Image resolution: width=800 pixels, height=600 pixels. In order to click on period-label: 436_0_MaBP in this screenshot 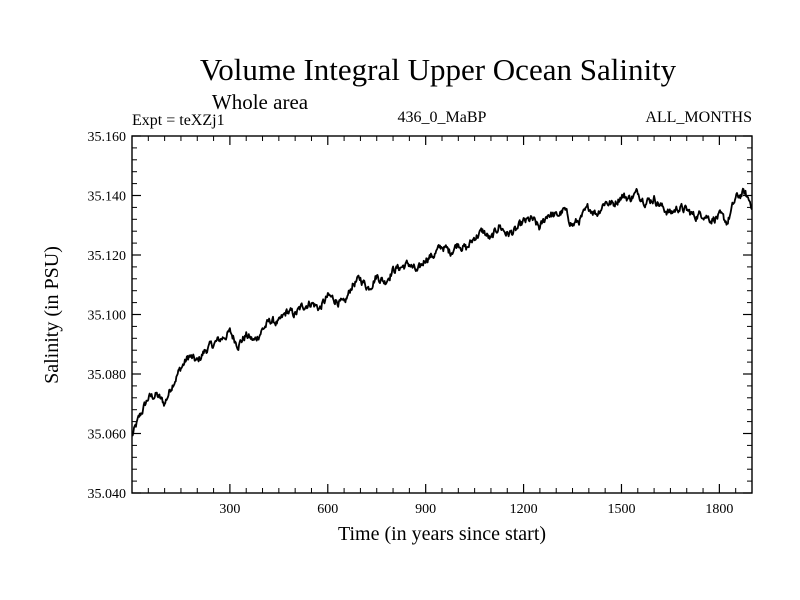, I will do `click(442, 117)`.